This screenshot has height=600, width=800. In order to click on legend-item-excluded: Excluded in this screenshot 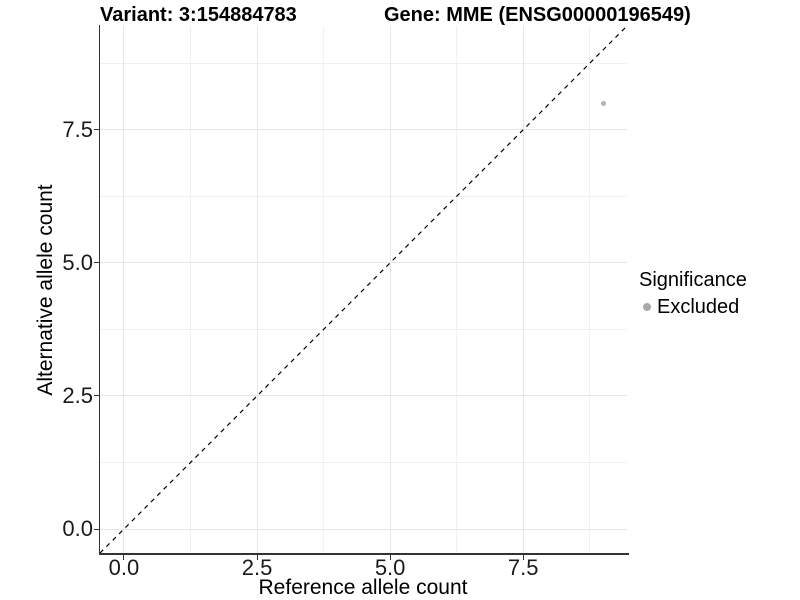, I will do `click(693, 307)`.